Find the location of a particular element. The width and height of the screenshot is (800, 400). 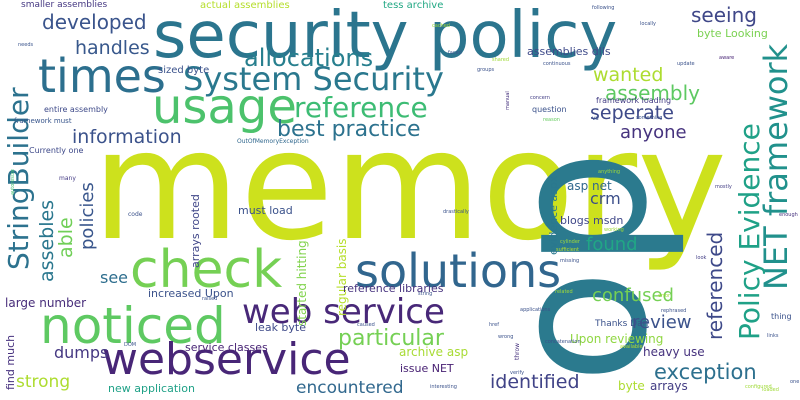

cloud-word: one is located at coordinates (795, 382).